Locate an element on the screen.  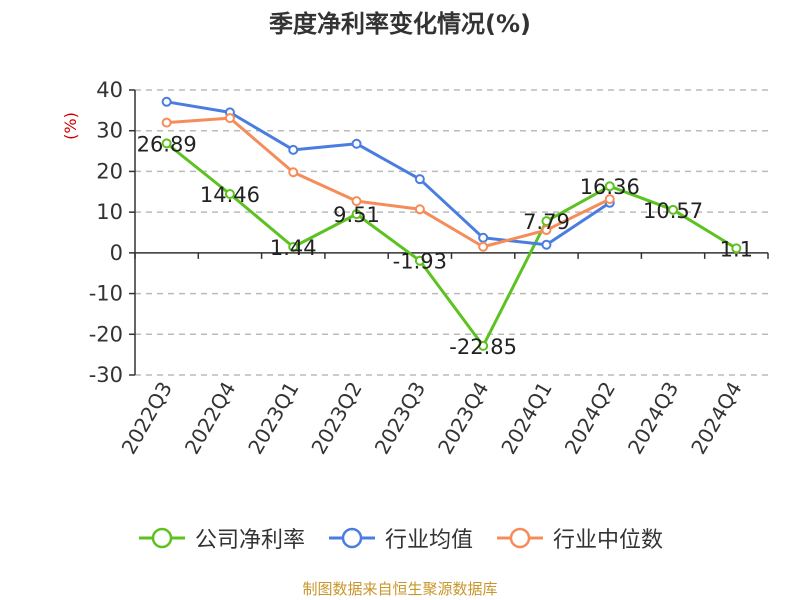
y-tick-label: -20 is located at coordinates (106, 334).